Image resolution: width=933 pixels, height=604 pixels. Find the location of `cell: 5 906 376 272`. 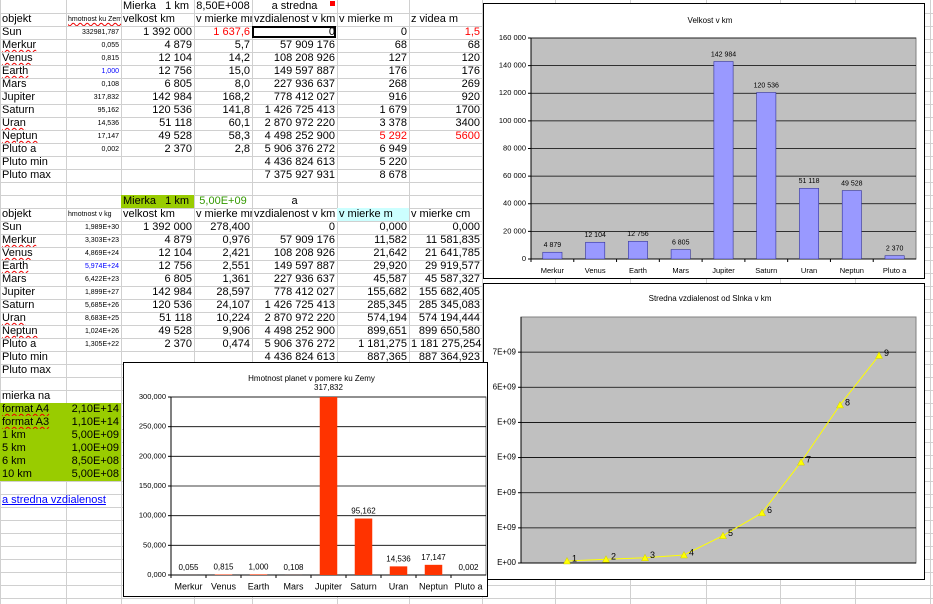

cell: 5 906 376 272 is located at coordinates (299, 344).